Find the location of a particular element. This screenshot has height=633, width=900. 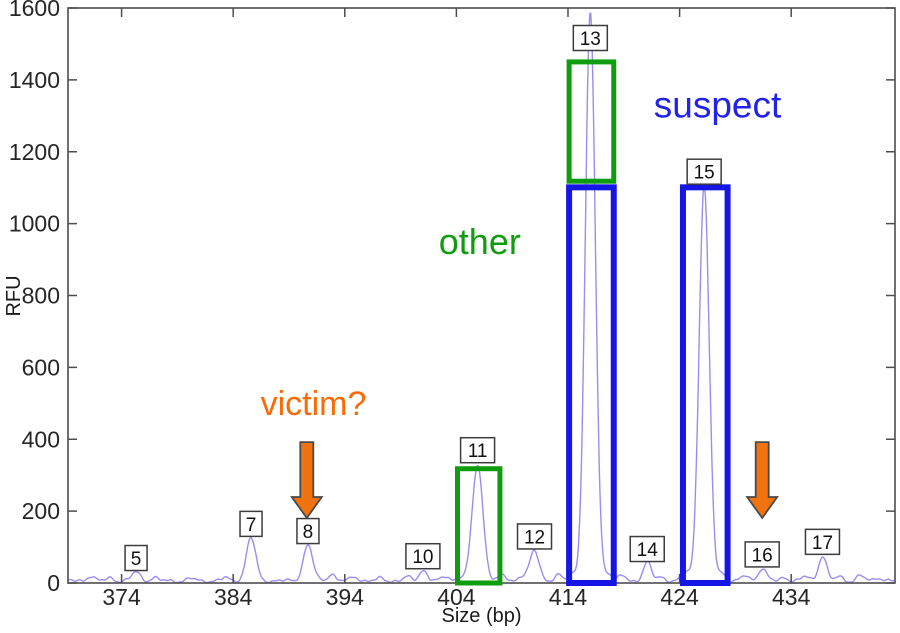

x-tick-label: 404 is located at coordinates (456, 597).